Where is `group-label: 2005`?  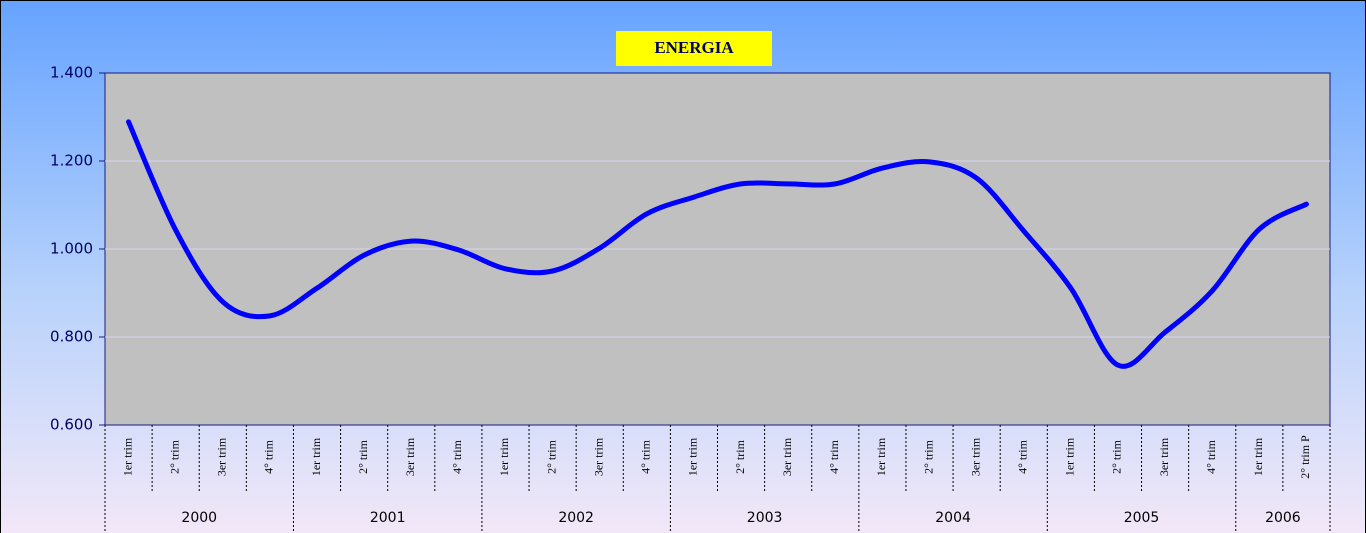 group-label: 2005 is located at coordinates (1142, 518).